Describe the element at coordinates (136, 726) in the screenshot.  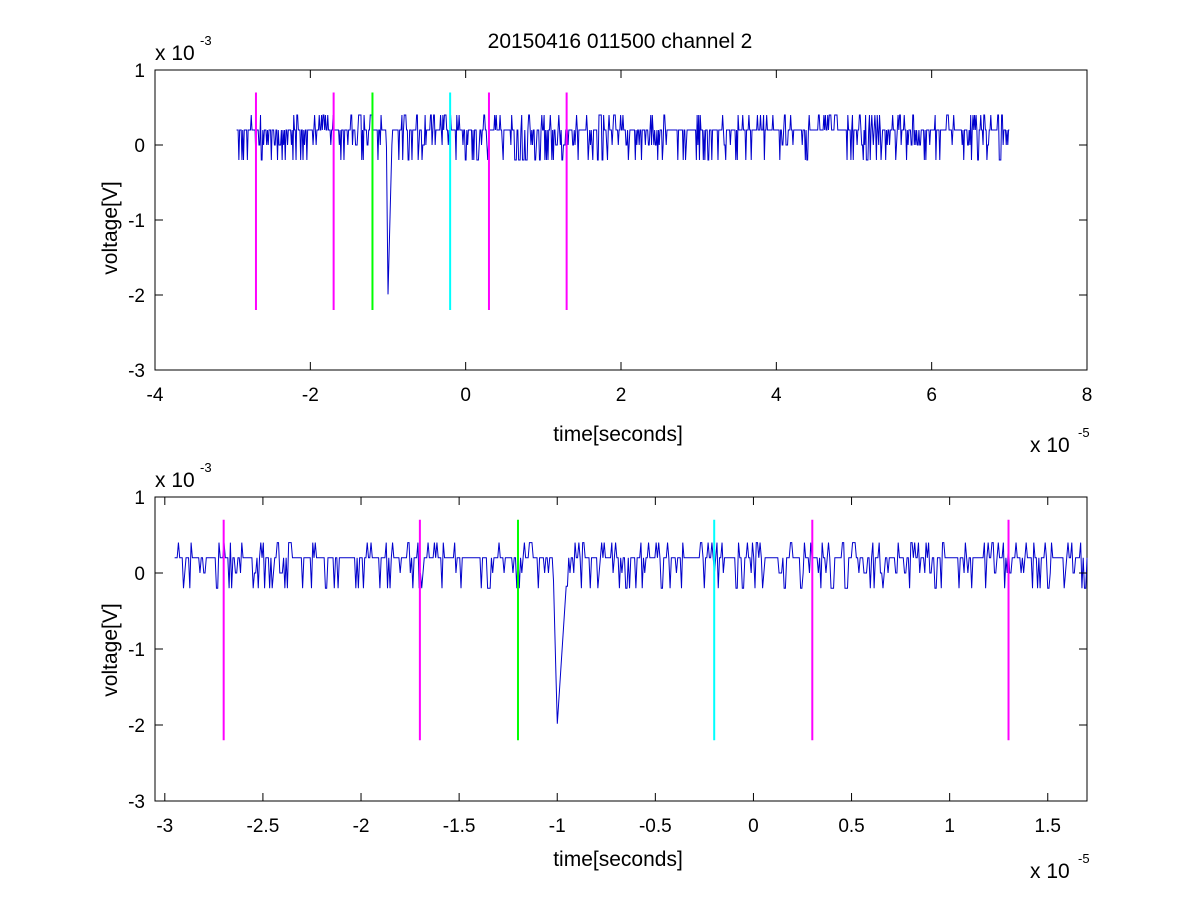
I see `bottom-y-tick-label: -2` at that location.